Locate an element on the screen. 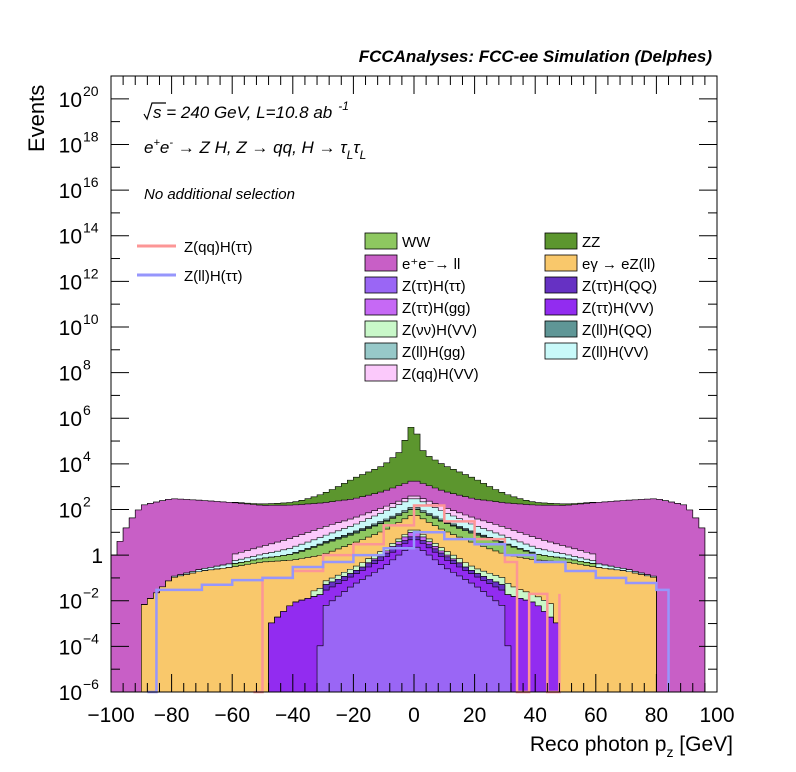 The image size is (796, 772). line-sig_qq is located at coordinates (407, 599).